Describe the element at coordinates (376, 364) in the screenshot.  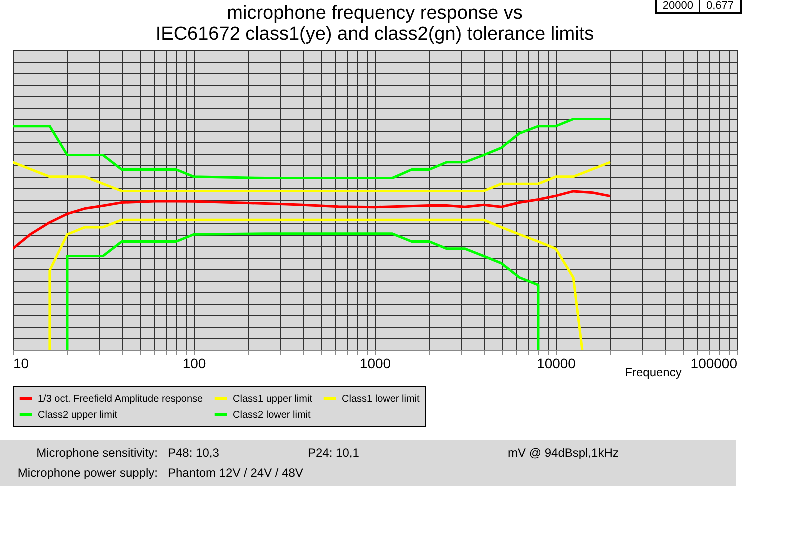
I see `x-tick-label: 1000` at that location.